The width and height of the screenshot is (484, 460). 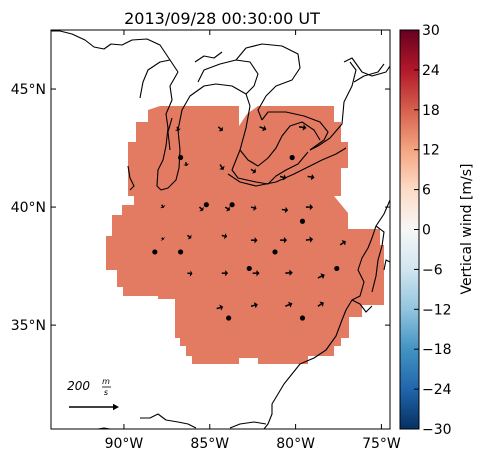 I want to click on colorbar-tick-label: −12, so click(x=437, y=310).